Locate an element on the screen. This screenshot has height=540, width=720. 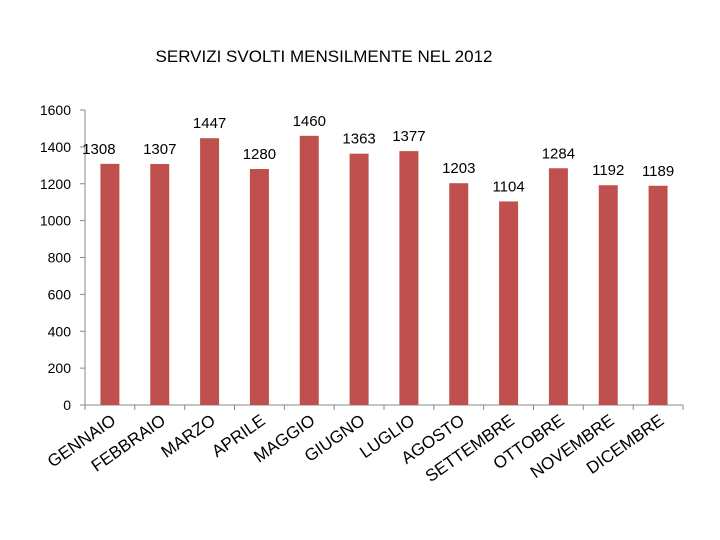
bar-luglio is located at coordinates (409, 278).